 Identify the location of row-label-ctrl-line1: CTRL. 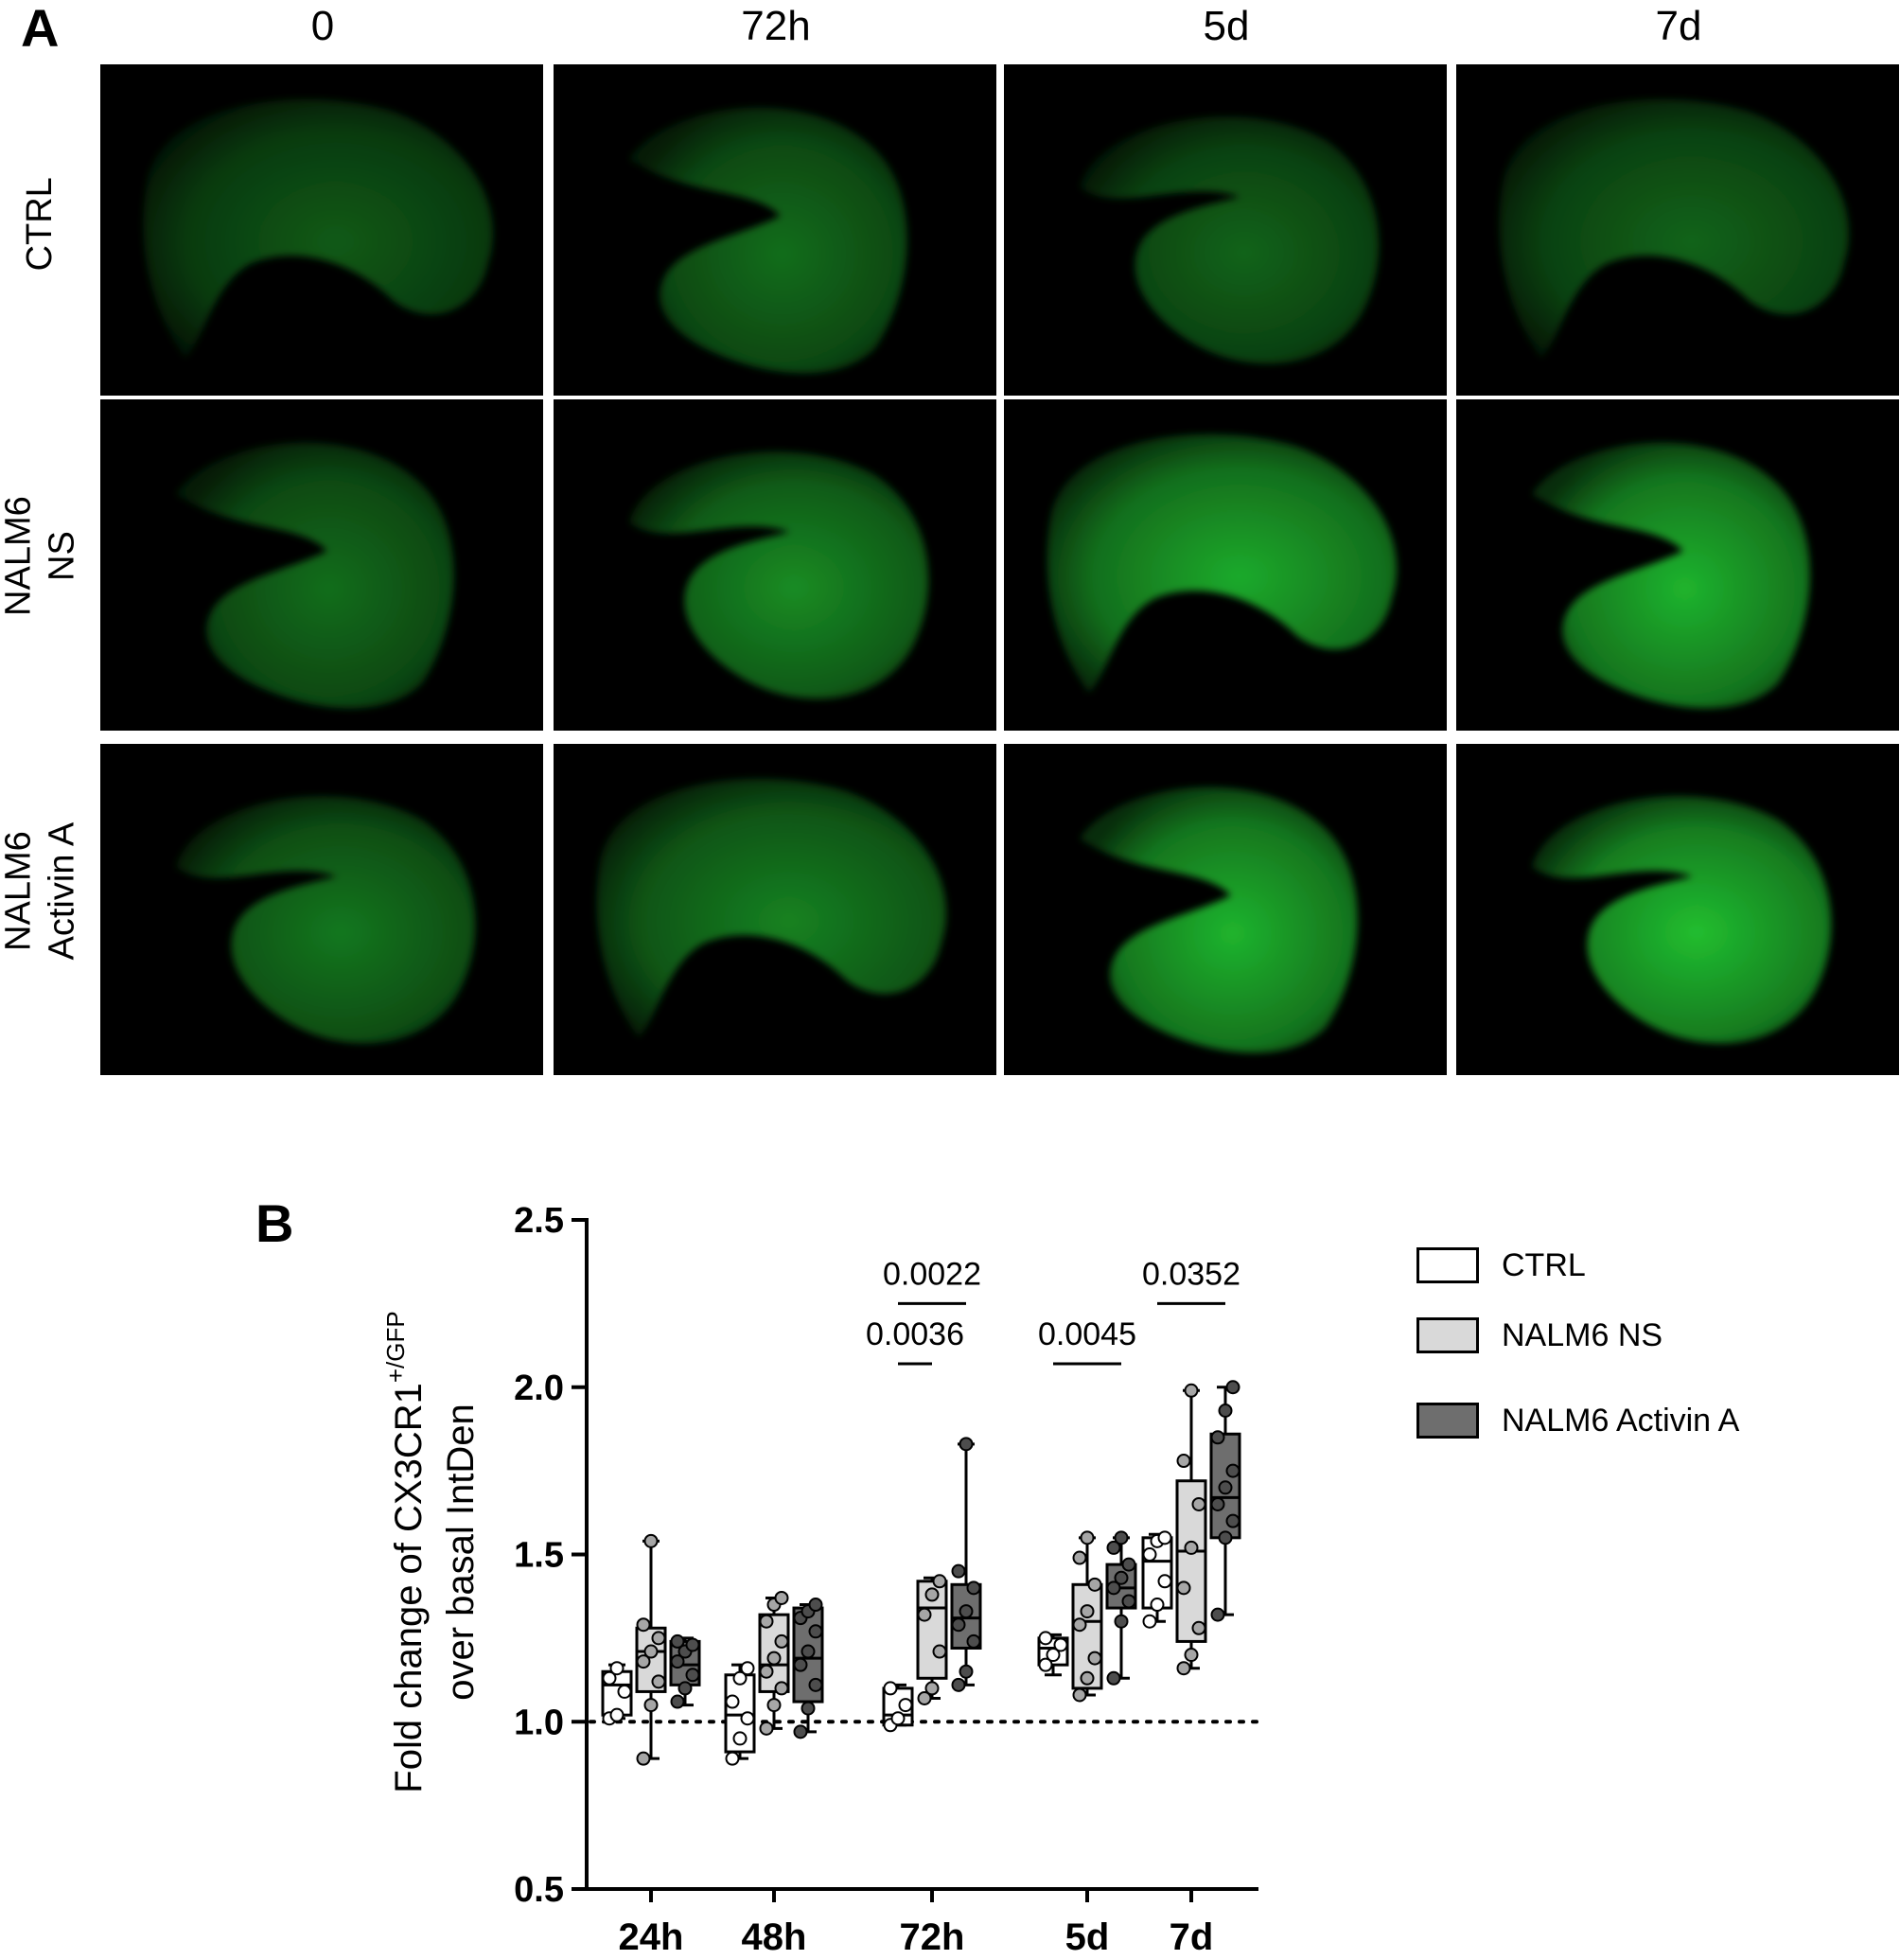
(40, 224).